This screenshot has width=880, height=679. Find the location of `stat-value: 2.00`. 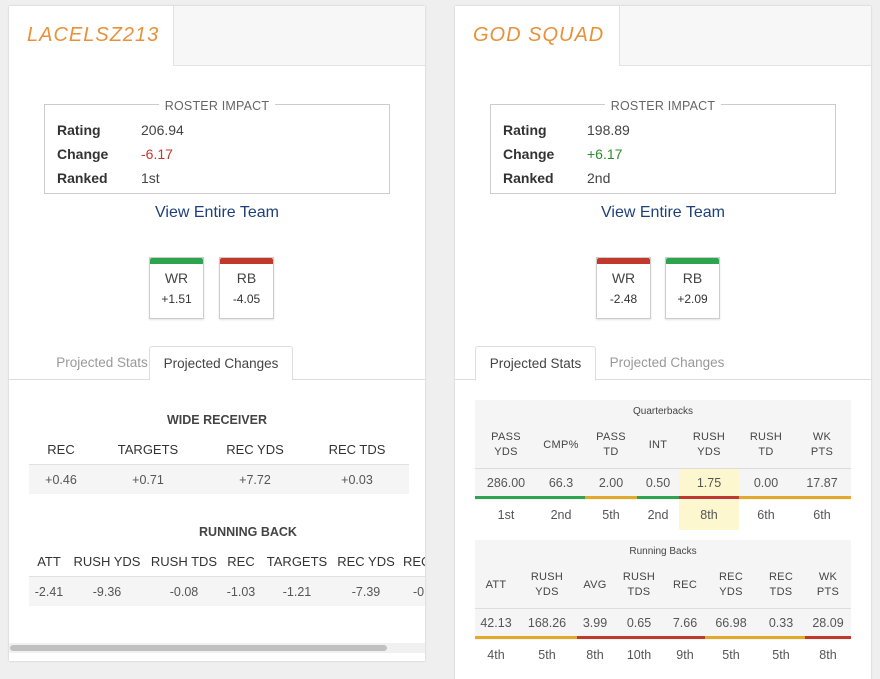

stat-value: 2.00 is located at coordinates (611, 484).